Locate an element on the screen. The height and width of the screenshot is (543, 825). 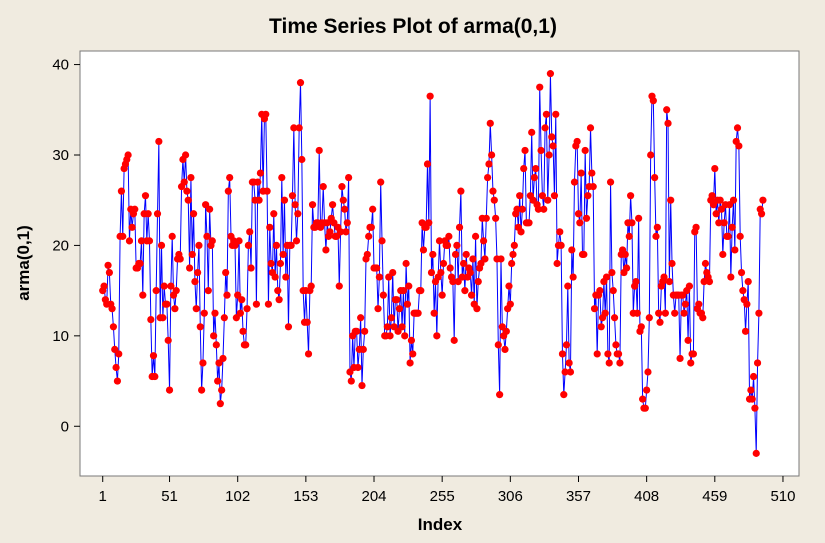
y-axis: 0 10 20 30 40 is located at coordinates (66, 246).